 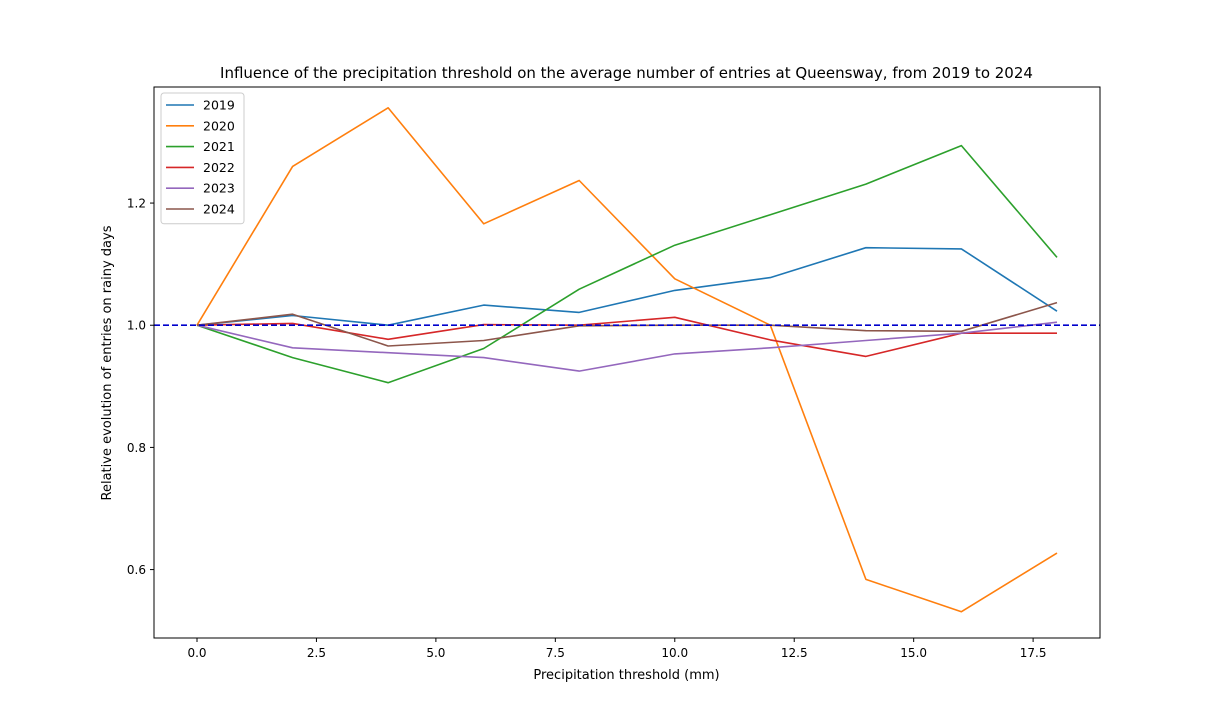 What do you see at coordinates (913, 653) in the screenshot?
I see `x-tick-label: 15.0` at bounding box center [913, 653].